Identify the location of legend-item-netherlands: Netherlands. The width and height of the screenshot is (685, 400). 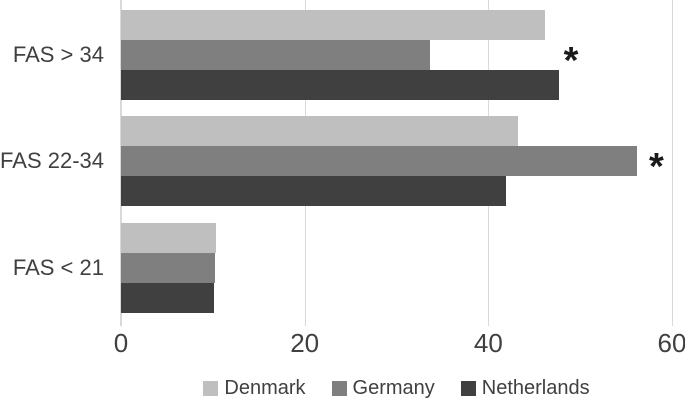
(525, 388).